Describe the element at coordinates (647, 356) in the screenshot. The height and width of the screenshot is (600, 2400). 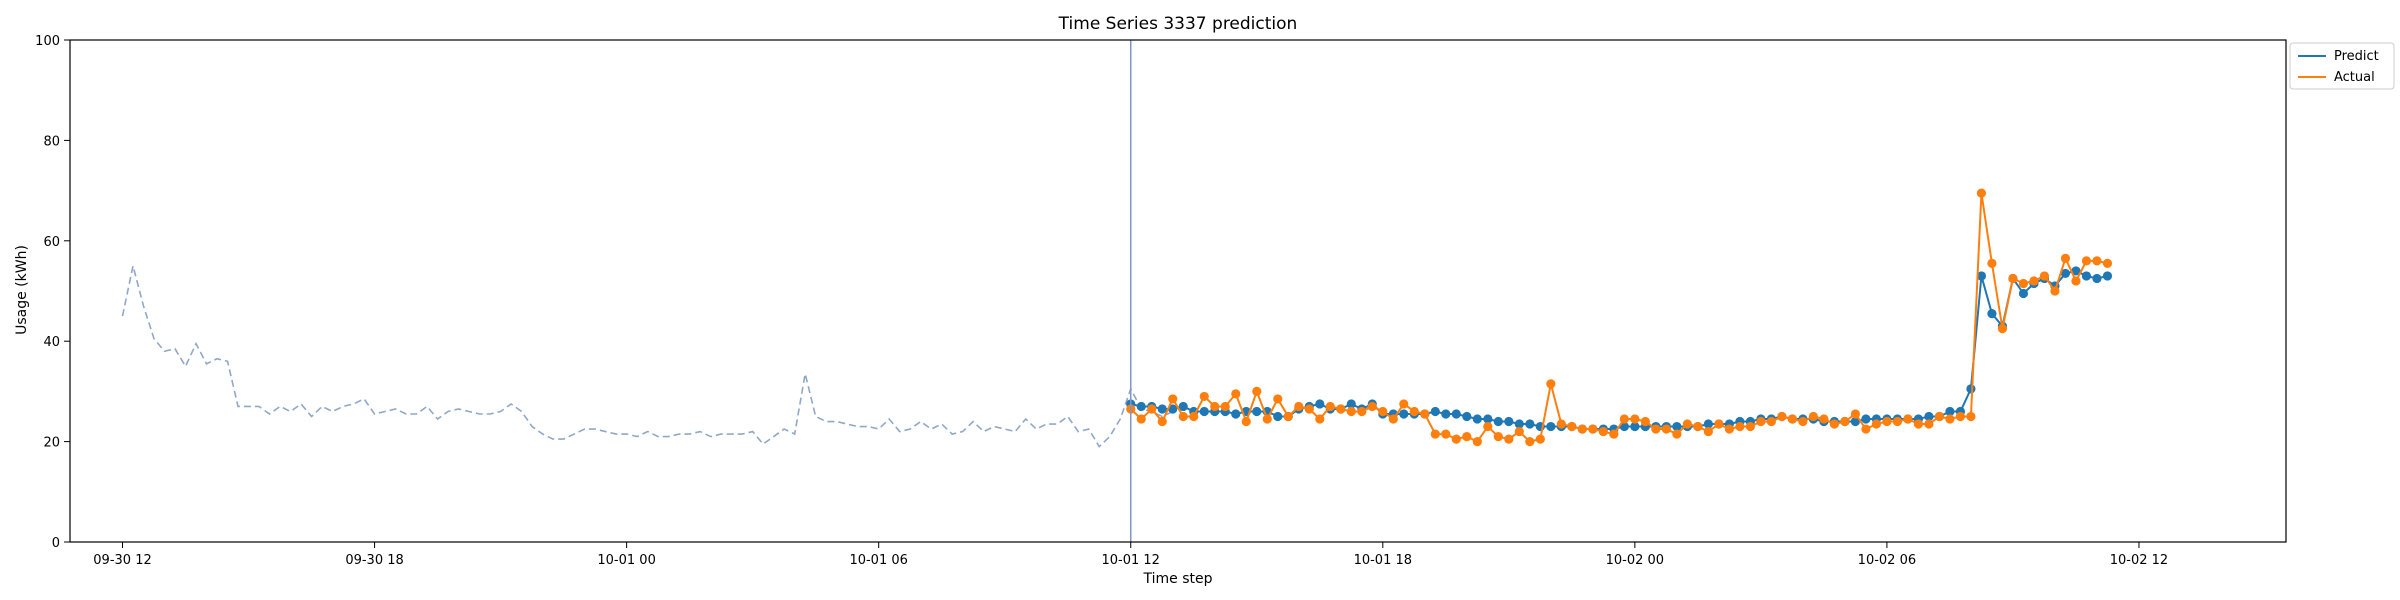
I see `history-series-line` at that location.